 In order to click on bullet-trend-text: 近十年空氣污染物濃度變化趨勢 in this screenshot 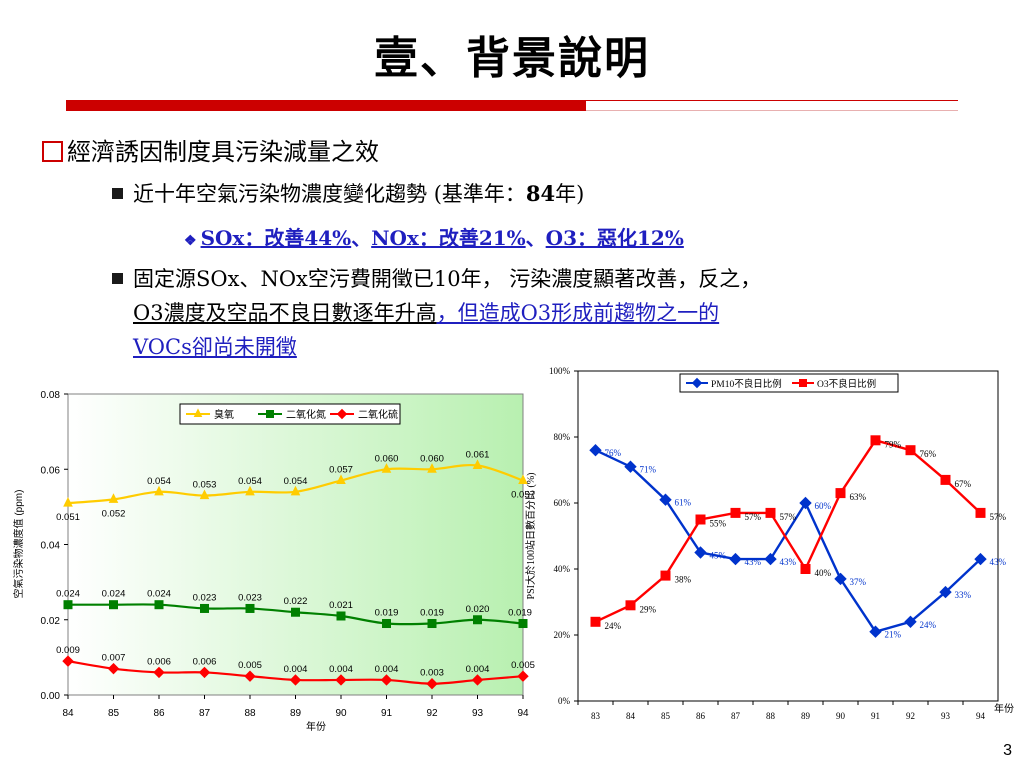, I will do `click(280, 194)`.